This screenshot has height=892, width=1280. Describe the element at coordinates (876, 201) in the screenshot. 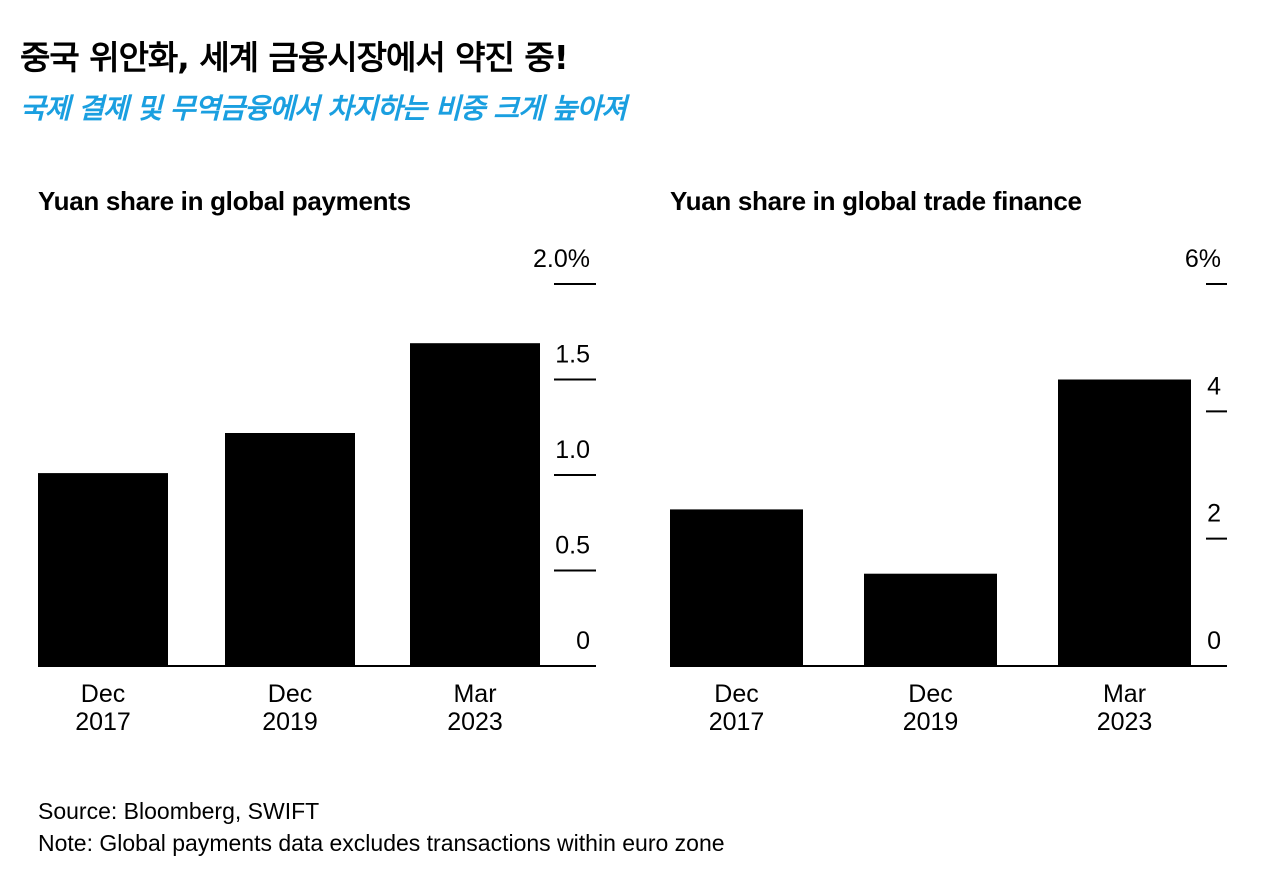

I see `trade-finance-chart-title: Yuan share in global trade finance` at that location.